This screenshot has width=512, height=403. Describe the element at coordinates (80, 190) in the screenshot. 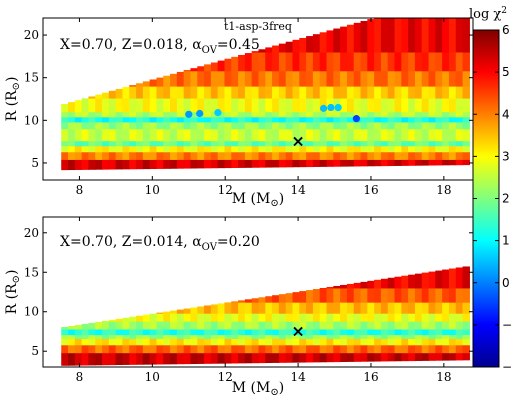

I see `x-tick-label: 8` at that location.